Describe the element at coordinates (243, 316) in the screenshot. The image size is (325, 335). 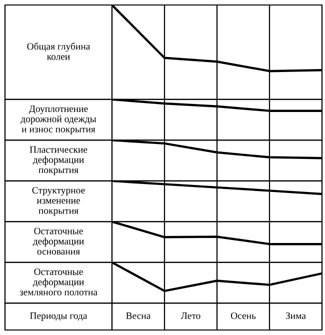
I see `category-label: Осень` at that location.